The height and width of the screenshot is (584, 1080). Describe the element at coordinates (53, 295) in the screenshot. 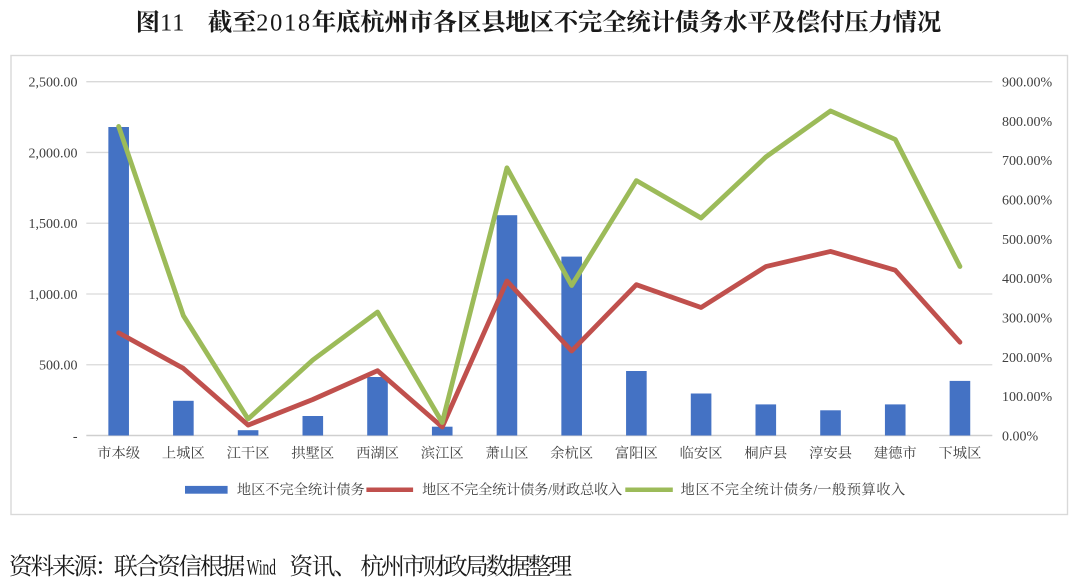

I see `svg-text: 1,000.00` at that location.